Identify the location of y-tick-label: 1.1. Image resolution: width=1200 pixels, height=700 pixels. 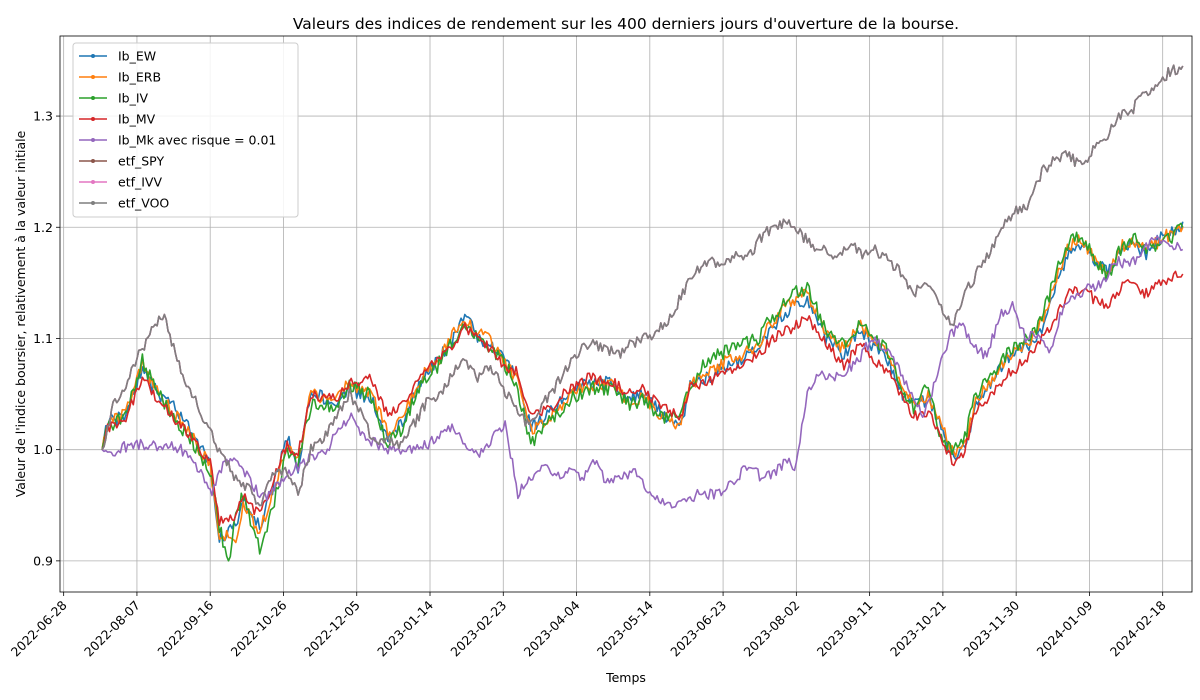
(43, 338).